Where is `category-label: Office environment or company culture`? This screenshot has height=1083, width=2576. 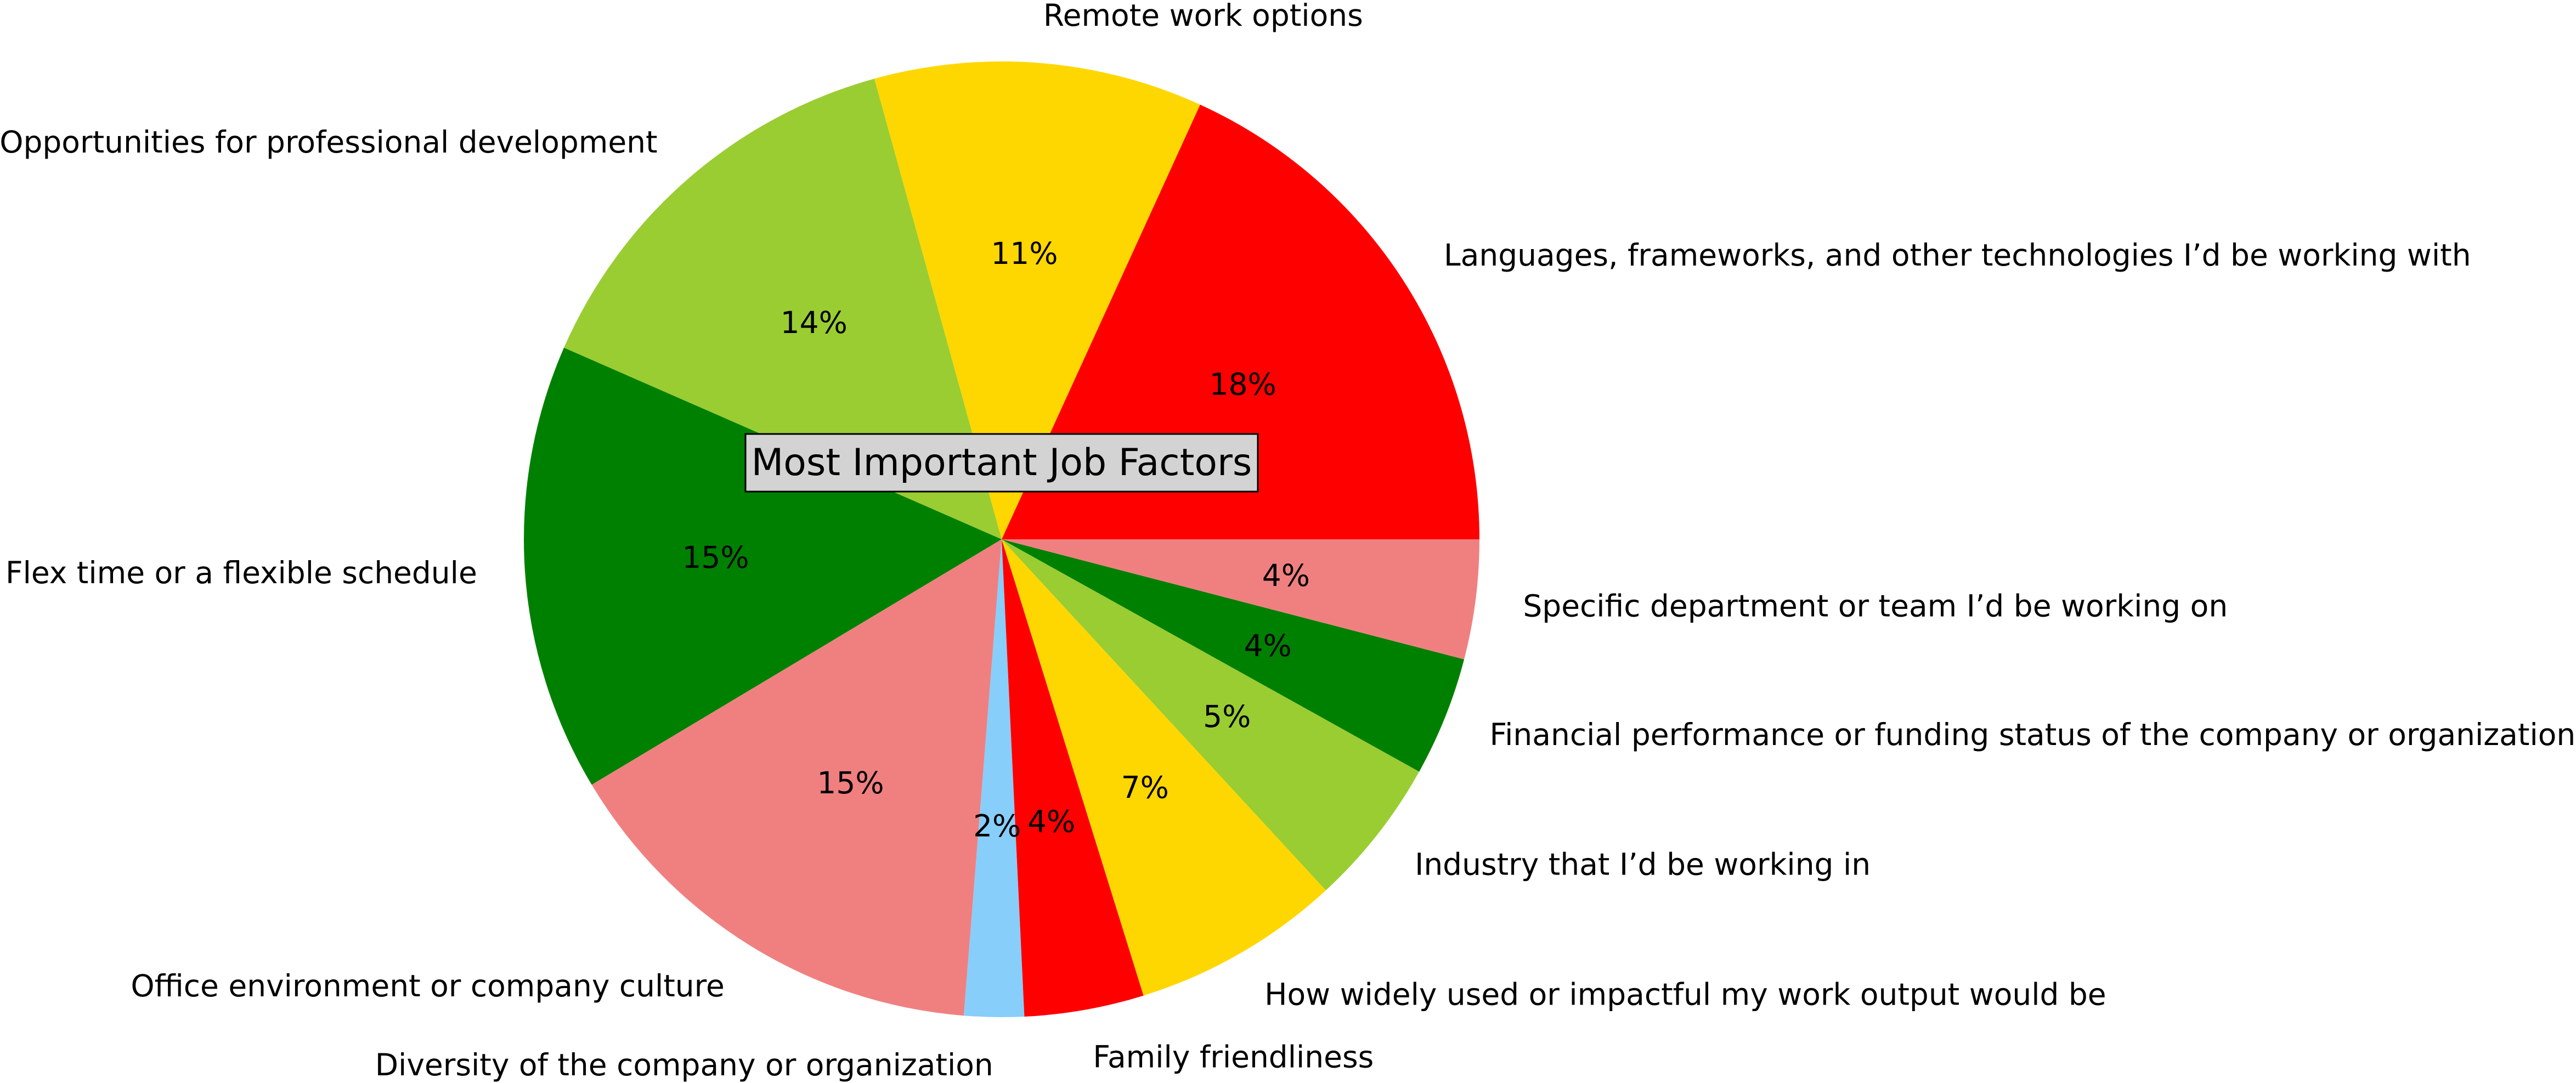 category-label: Office environment or company culture is located at coordinates (428, 985).